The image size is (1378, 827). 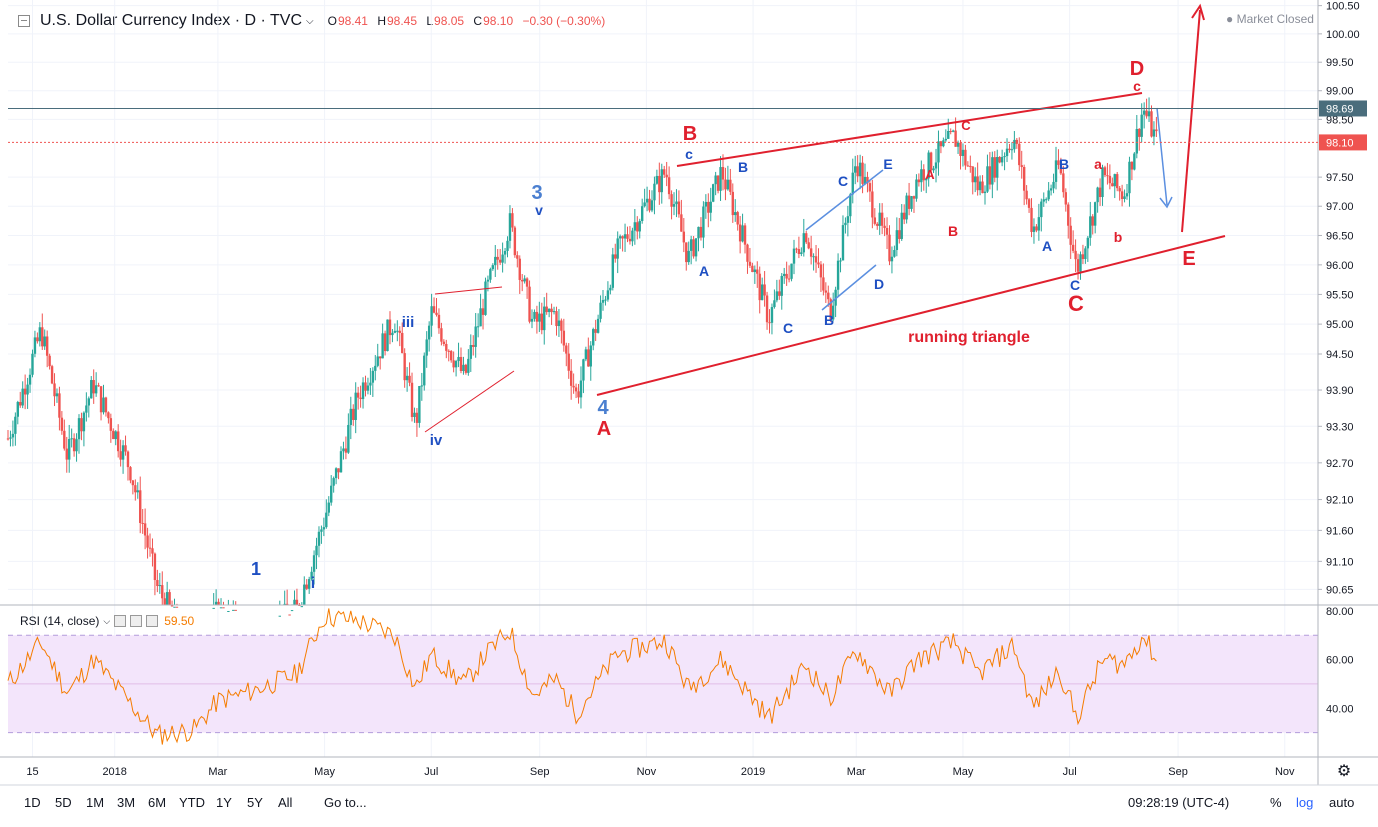 I want to click on timeframe-5y-button: 5Y, so click(x=255, y=802).